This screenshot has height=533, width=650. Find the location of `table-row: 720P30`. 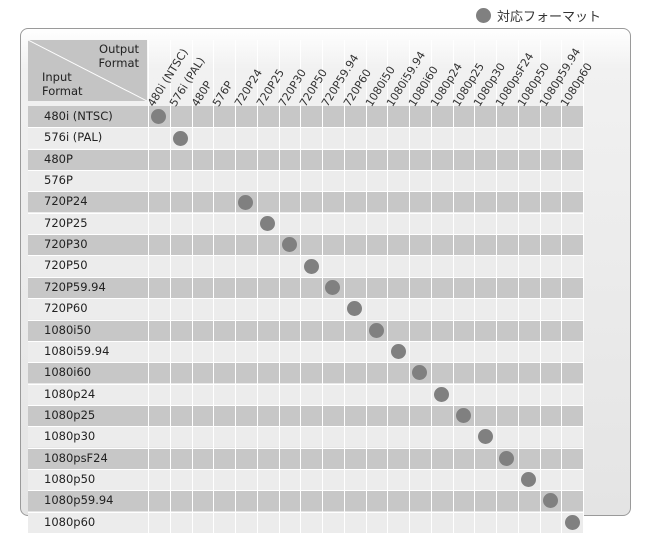

table-row: 720P30 is located at coordinates (305, 245).